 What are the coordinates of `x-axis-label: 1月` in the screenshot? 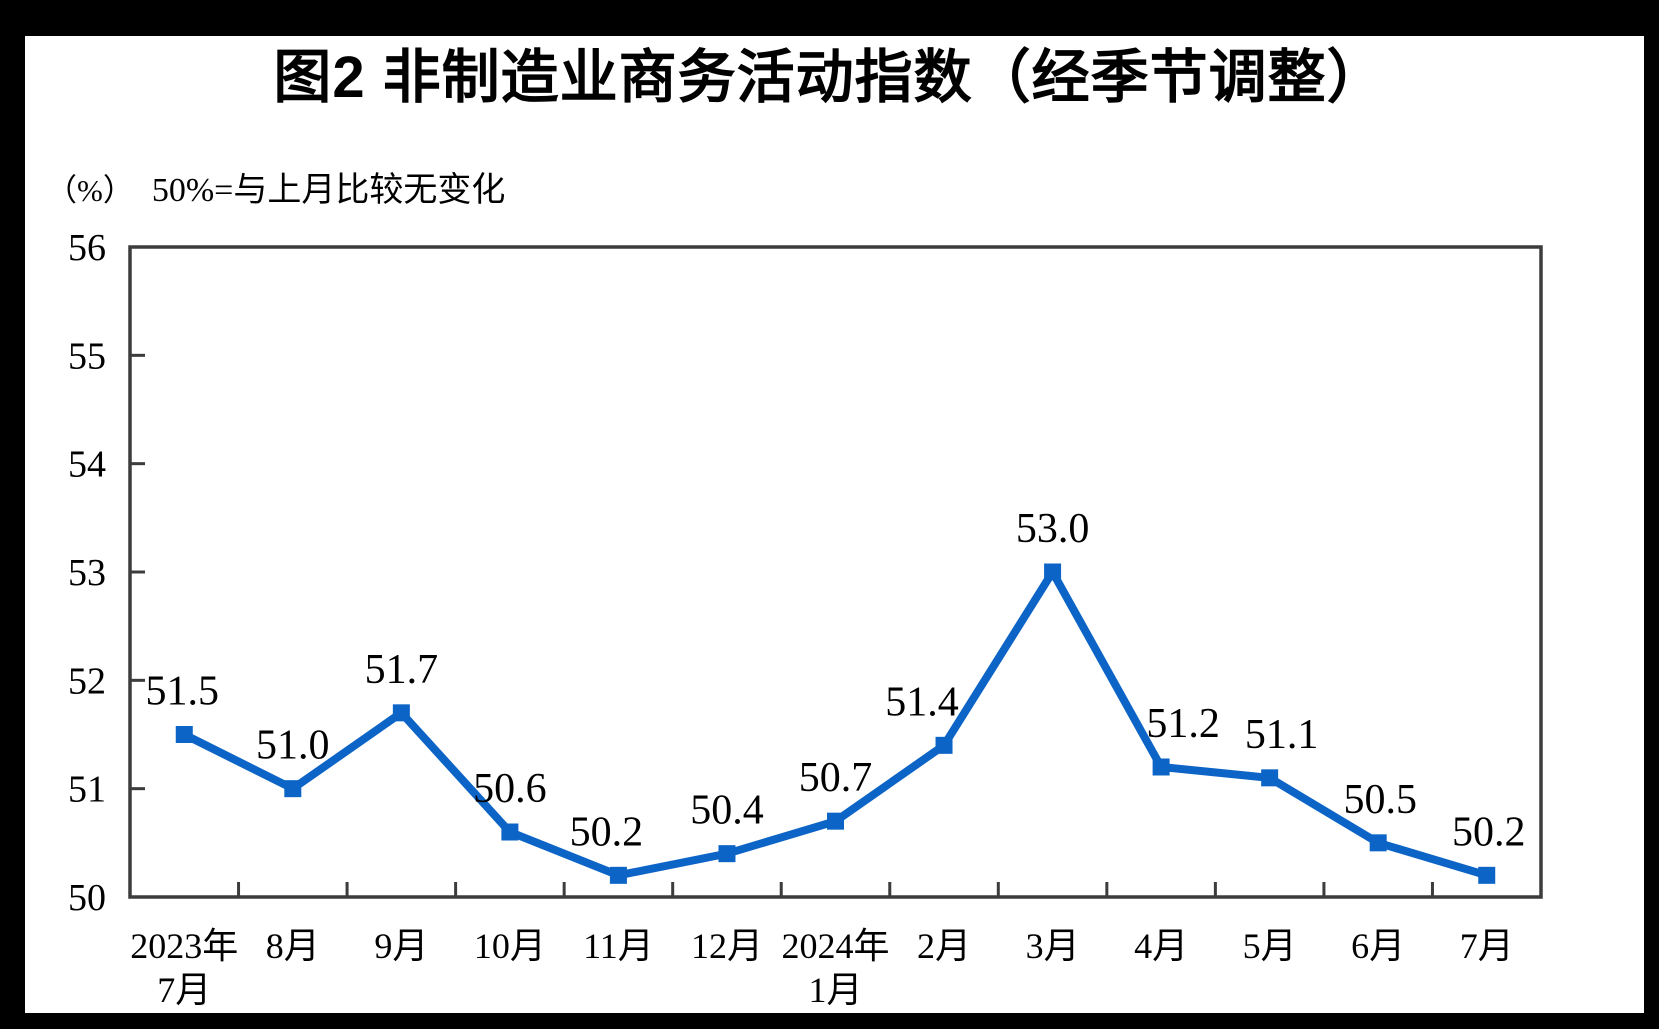 It's located at (835, 990).